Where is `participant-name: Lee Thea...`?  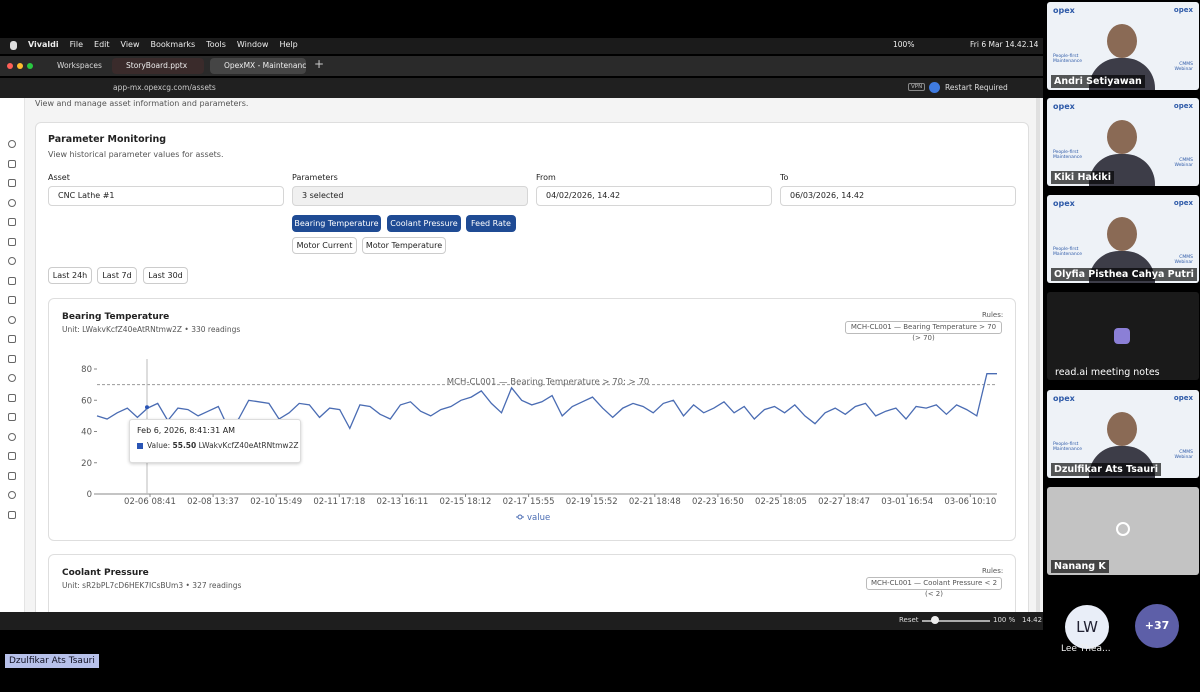
participant-name: Lee Thea... is located at coordinates (1086, 649).